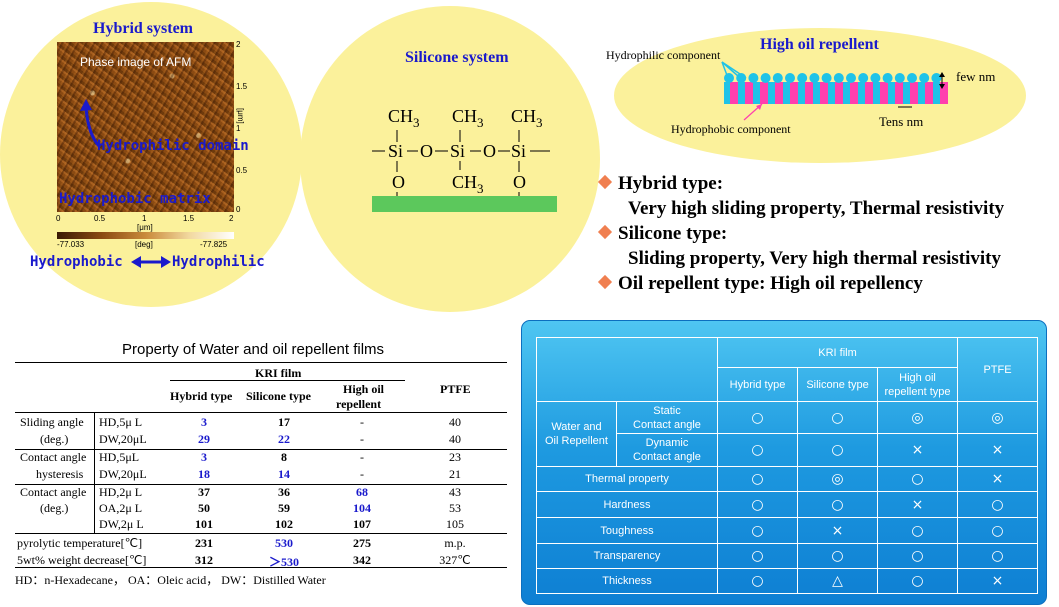  I want to click on value-cell: 23, so click(455, 457).